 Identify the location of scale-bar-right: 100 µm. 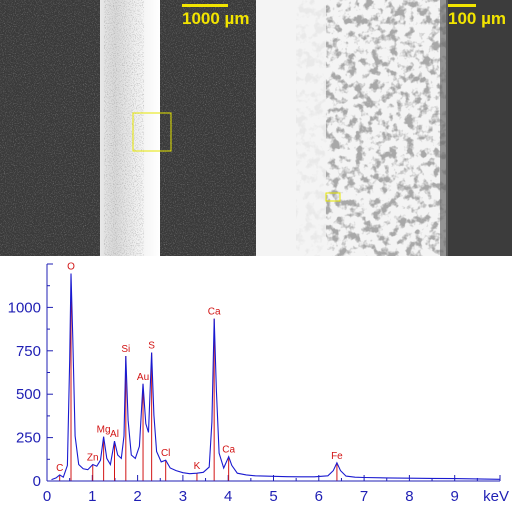
(477, 16).